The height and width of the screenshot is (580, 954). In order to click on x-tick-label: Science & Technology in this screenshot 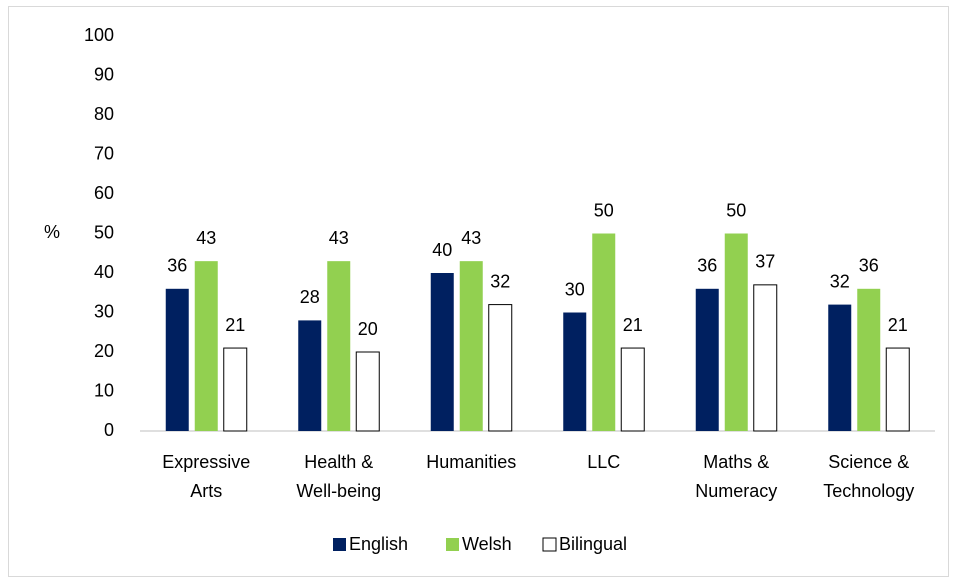, I will do `click(868, 476)`.